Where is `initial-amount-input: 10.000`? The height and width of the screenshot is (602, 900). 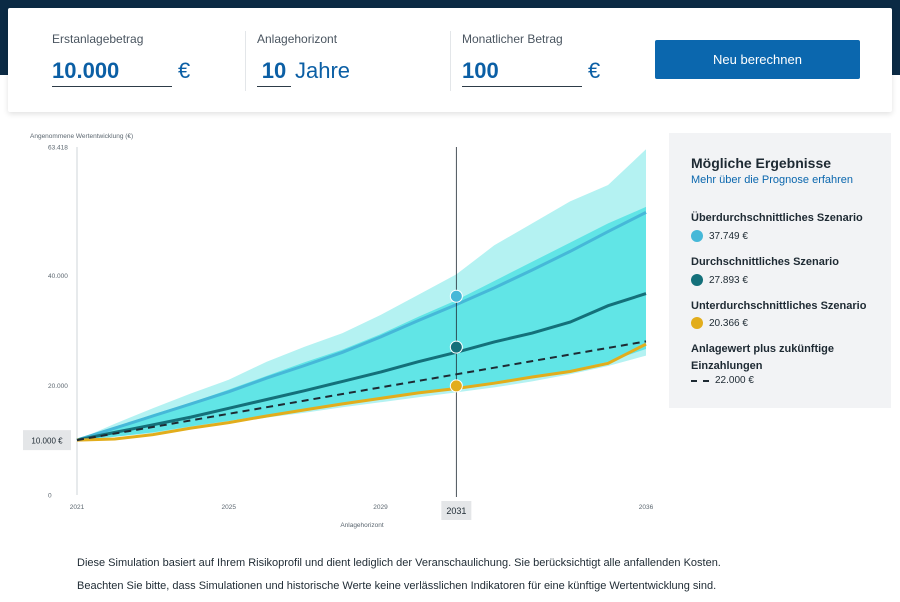
initial-amount-input: 10.000 is located at coordinates (112, 72).